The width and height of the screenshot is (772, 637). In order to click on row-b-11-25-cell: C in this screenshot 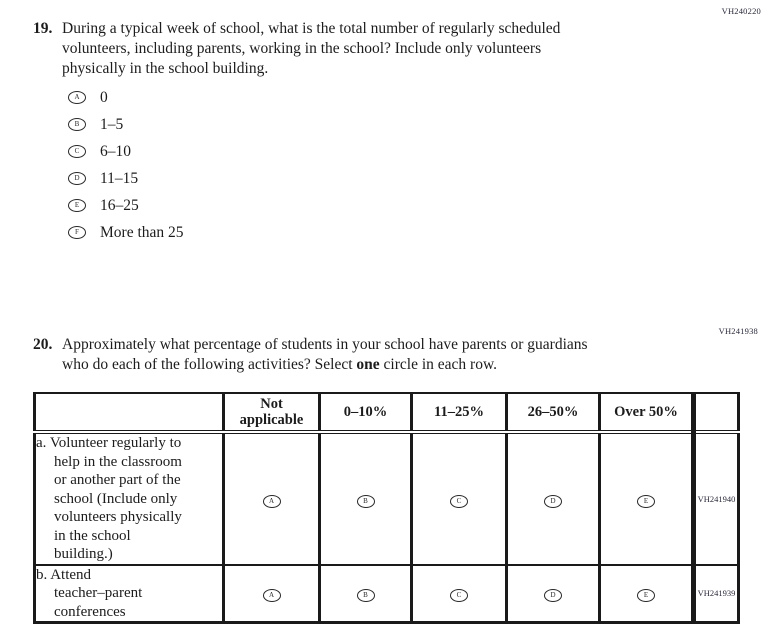, I will do `click(459, 593)`.